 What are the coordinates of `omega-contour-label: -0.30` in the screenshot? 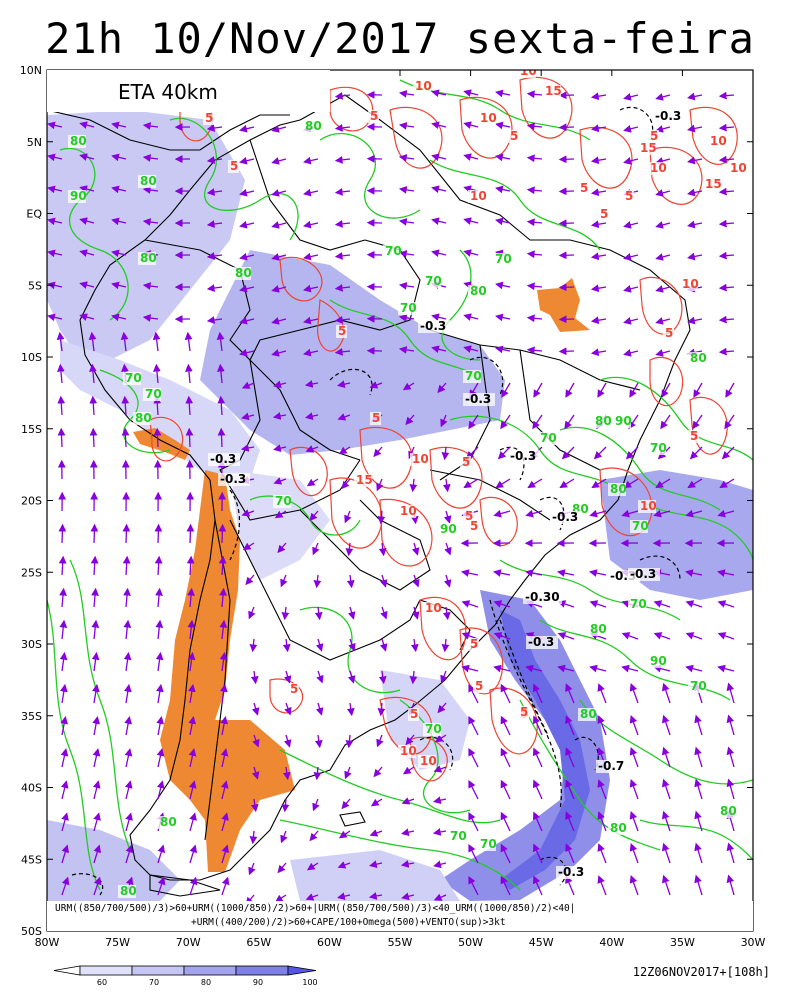 It's located at (542, 597).